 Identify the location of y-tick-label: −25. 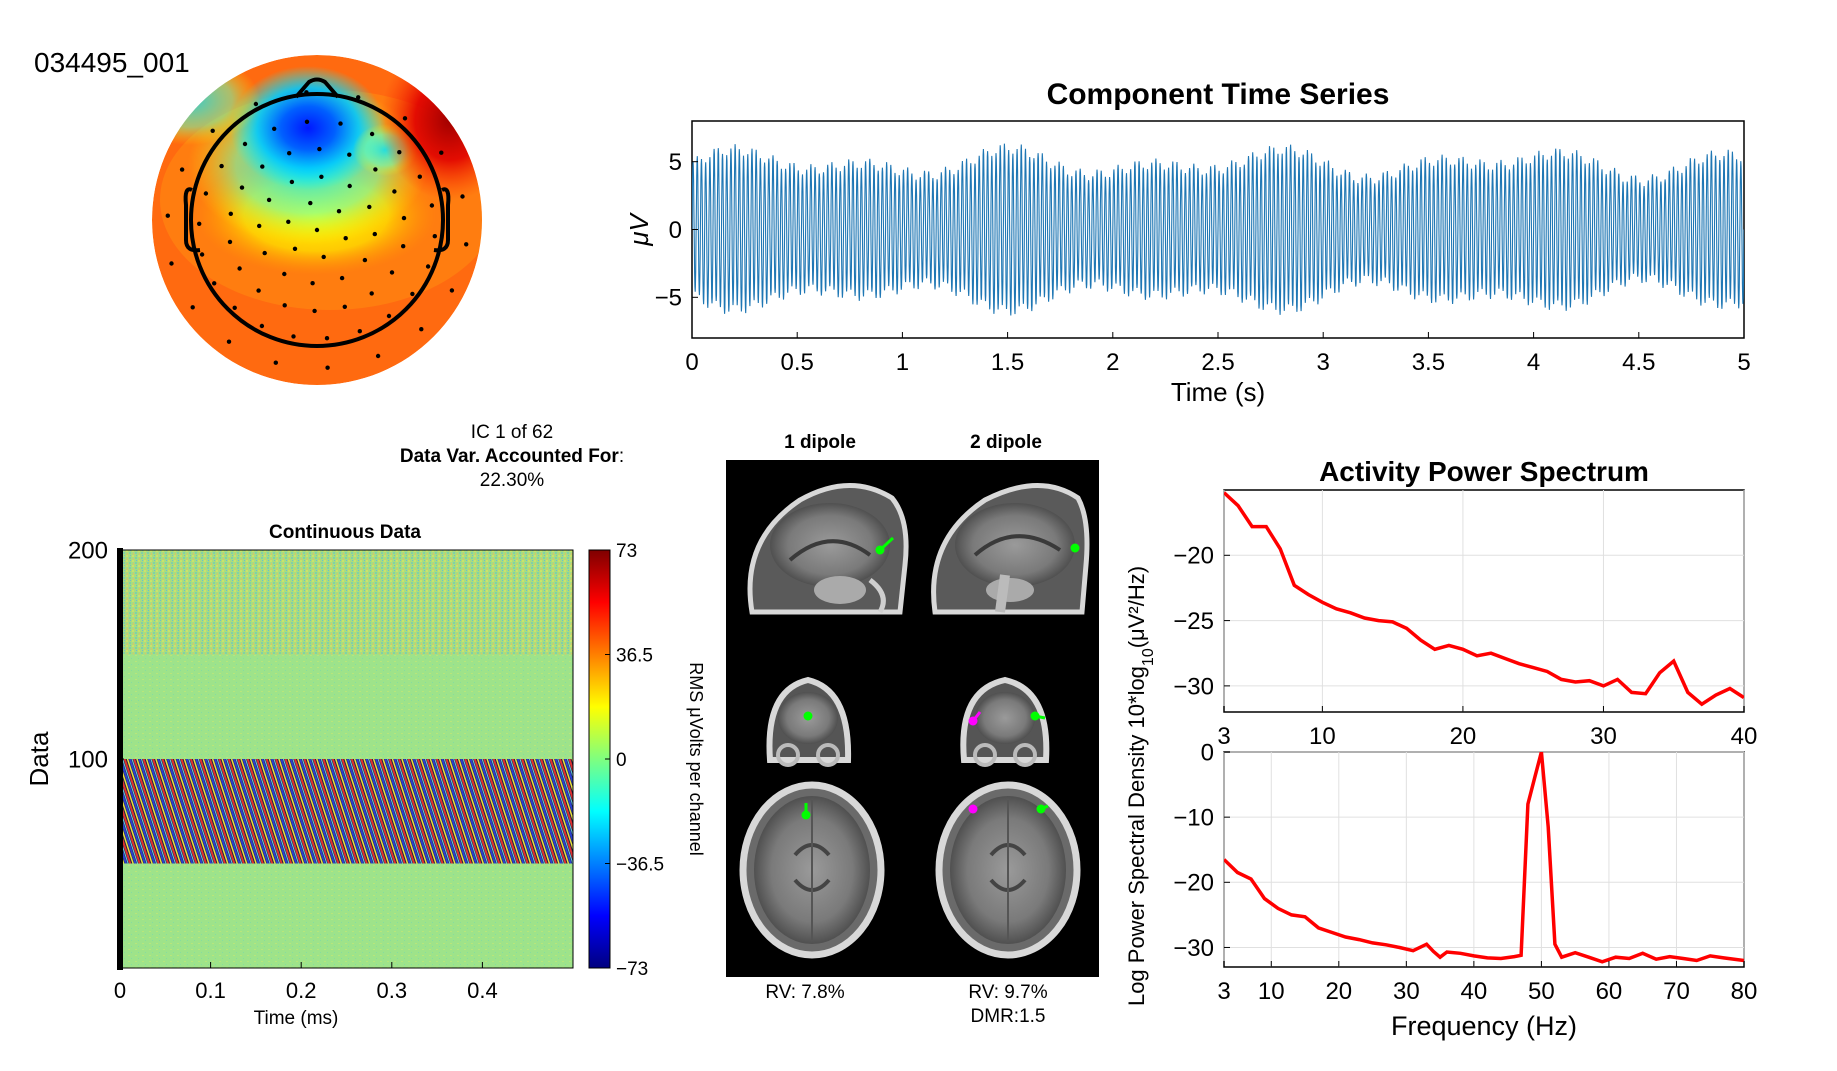
(1193, 621).